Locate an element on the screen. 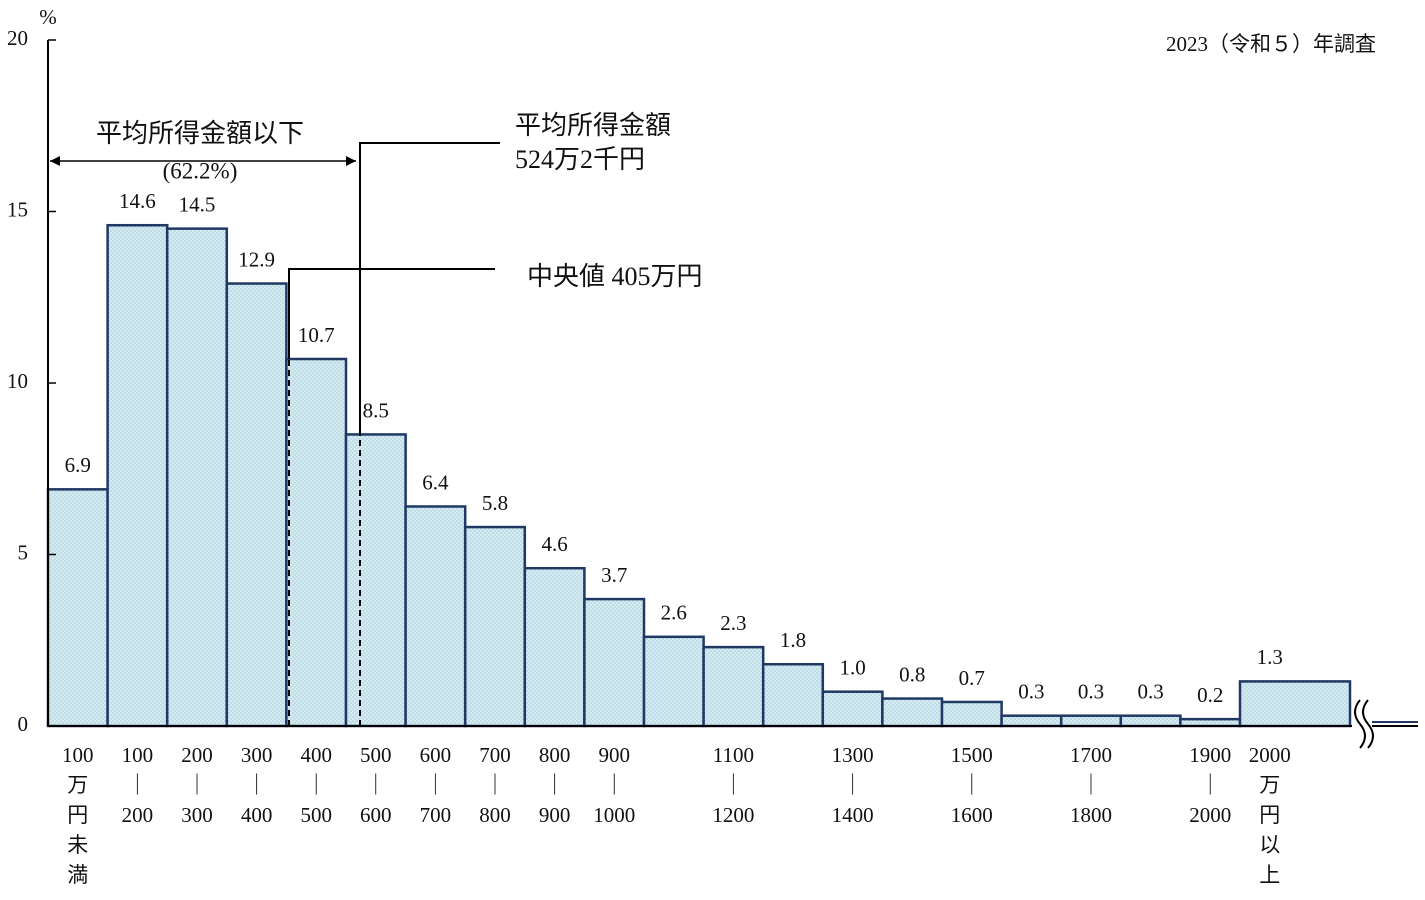 This screenshot has width=1425, height=900. median-line is located at coordinates (391, 313).